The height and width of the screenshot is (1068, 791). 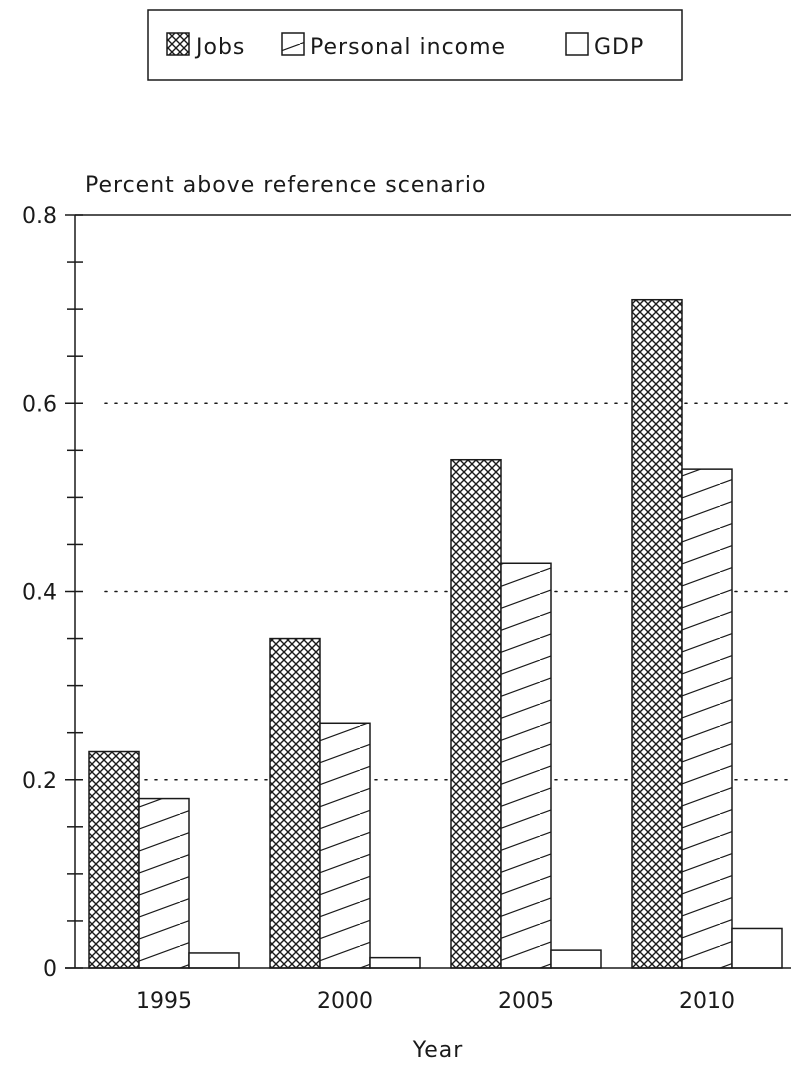 I want to click on bar-personal-income-2010, so click(x=707, y=718).